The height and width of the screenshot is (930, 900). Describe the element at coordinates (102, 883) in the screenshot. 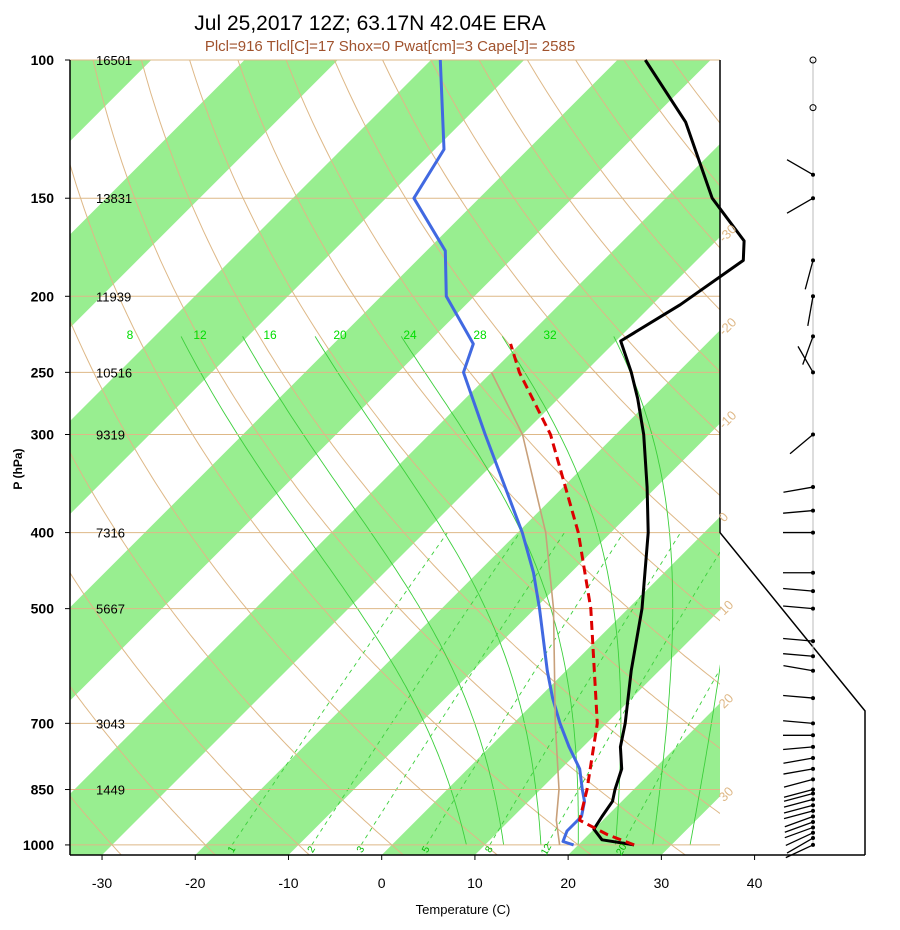

I see `x-tick-label: -30` at that location.